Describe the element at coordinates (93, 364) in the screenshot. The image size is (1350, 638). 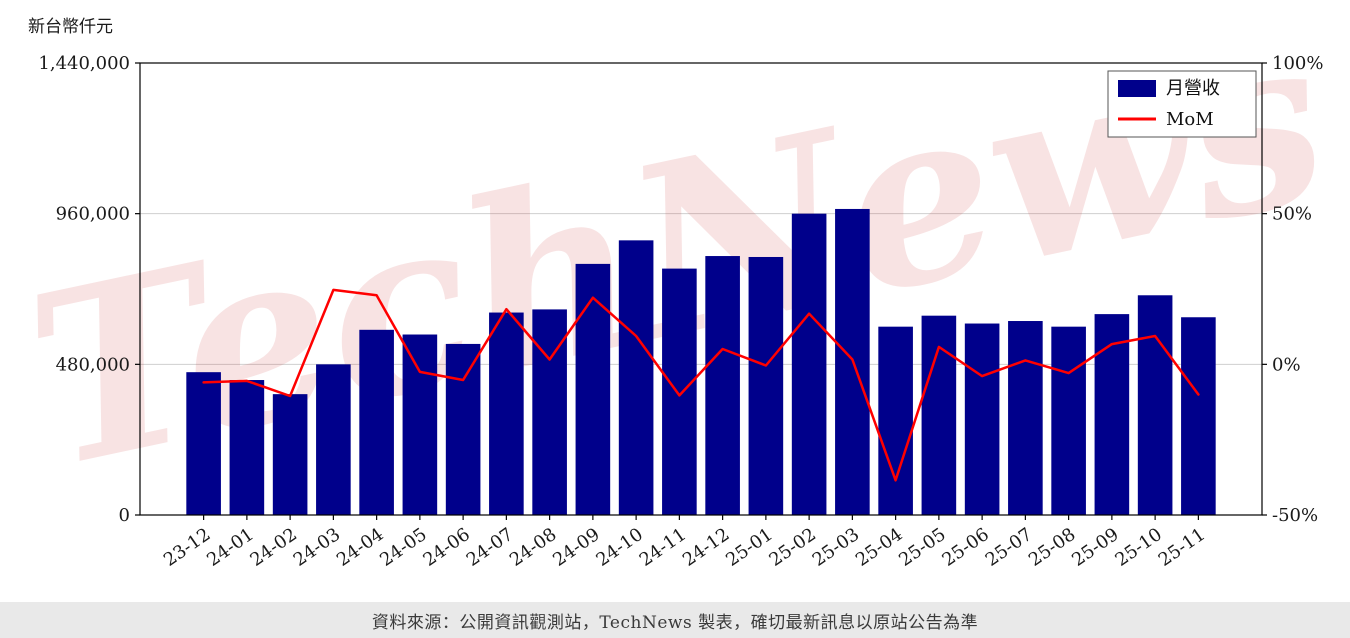
I see `left-tick-label: 480,000` at that location.